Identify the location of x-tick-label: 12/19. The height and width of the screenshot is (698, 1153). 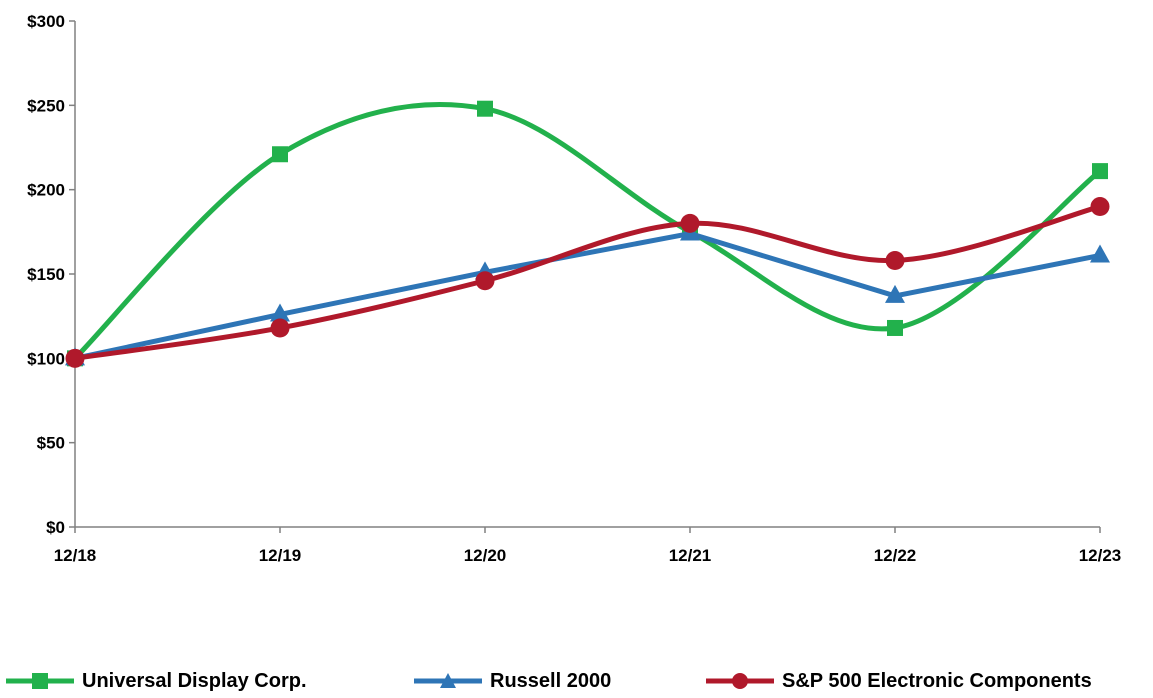
(280, 555).